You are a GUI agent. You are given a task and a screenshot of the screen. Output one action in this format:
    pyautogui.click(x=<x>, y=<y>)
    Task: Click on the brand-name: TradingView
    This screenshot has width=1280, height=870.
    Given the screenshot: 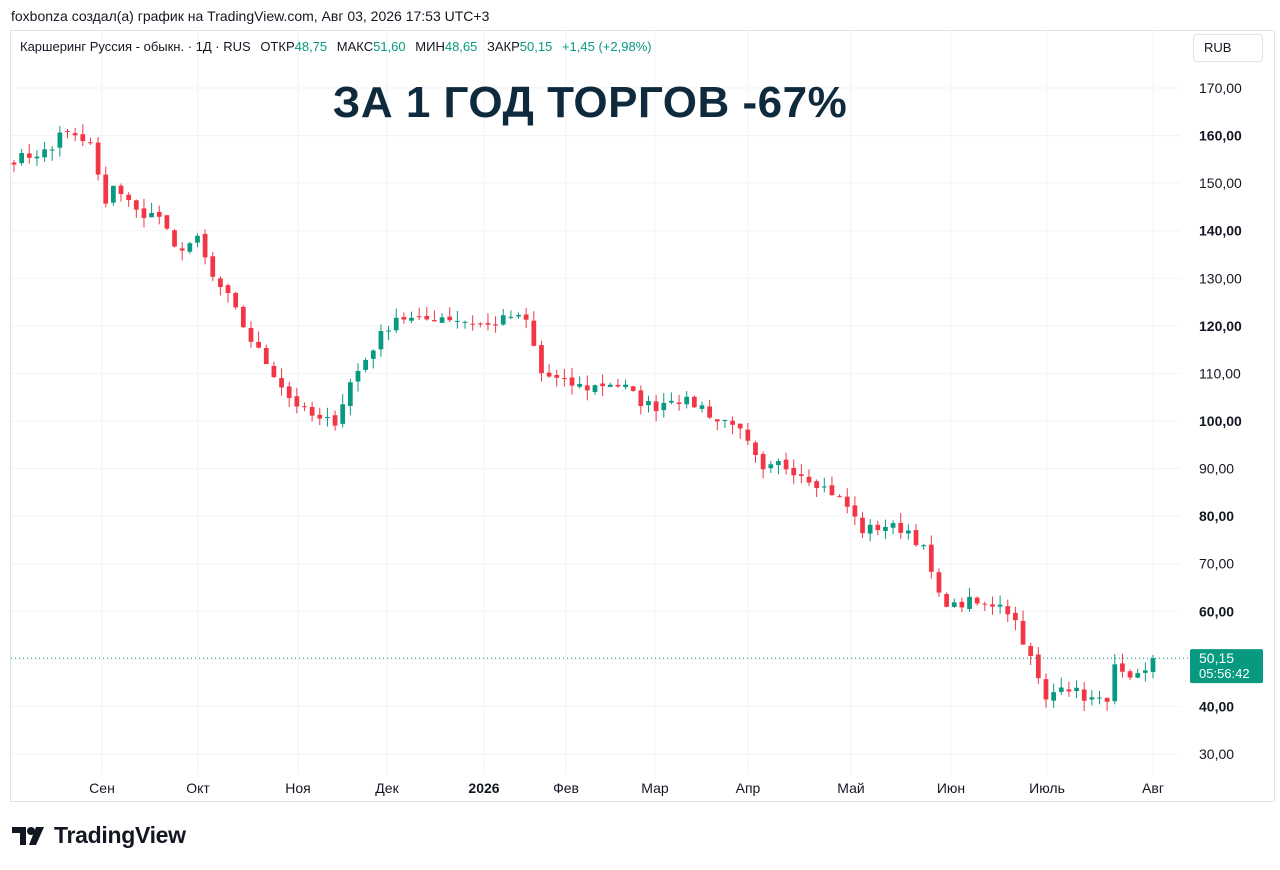 What is the action you would take?
    pyautogui.click(x=120, y=835)
    